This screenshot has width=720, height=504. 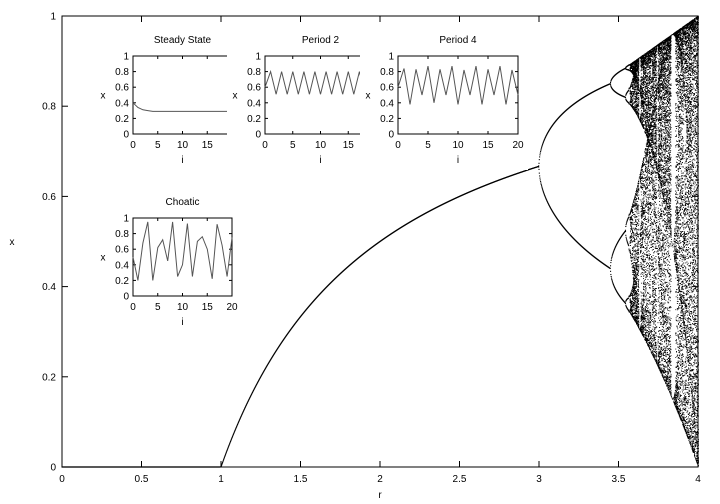 What do you see at coordinates (53, 17) in the screenshot?
I see `main-y-tick-label: 1` at bounding box center [53, 17].